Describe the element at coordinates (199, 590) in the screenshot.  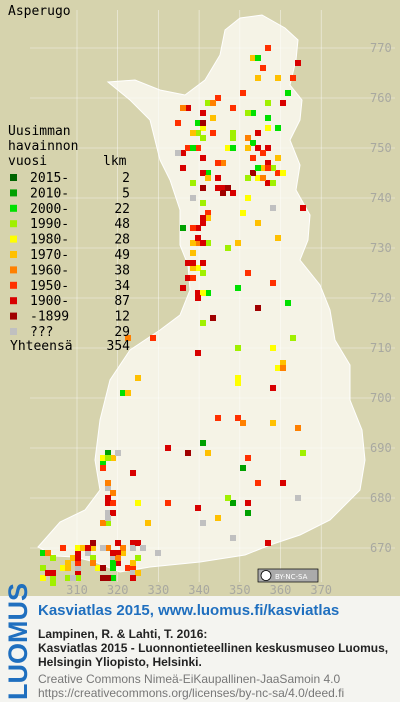
I see `x-grid-label: 340` at that location.